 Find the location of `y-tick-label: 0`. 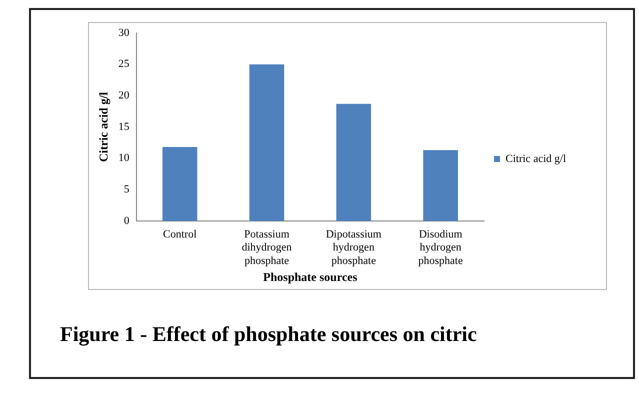

y-tick-label: 0 is located at coordinates (127, 220).